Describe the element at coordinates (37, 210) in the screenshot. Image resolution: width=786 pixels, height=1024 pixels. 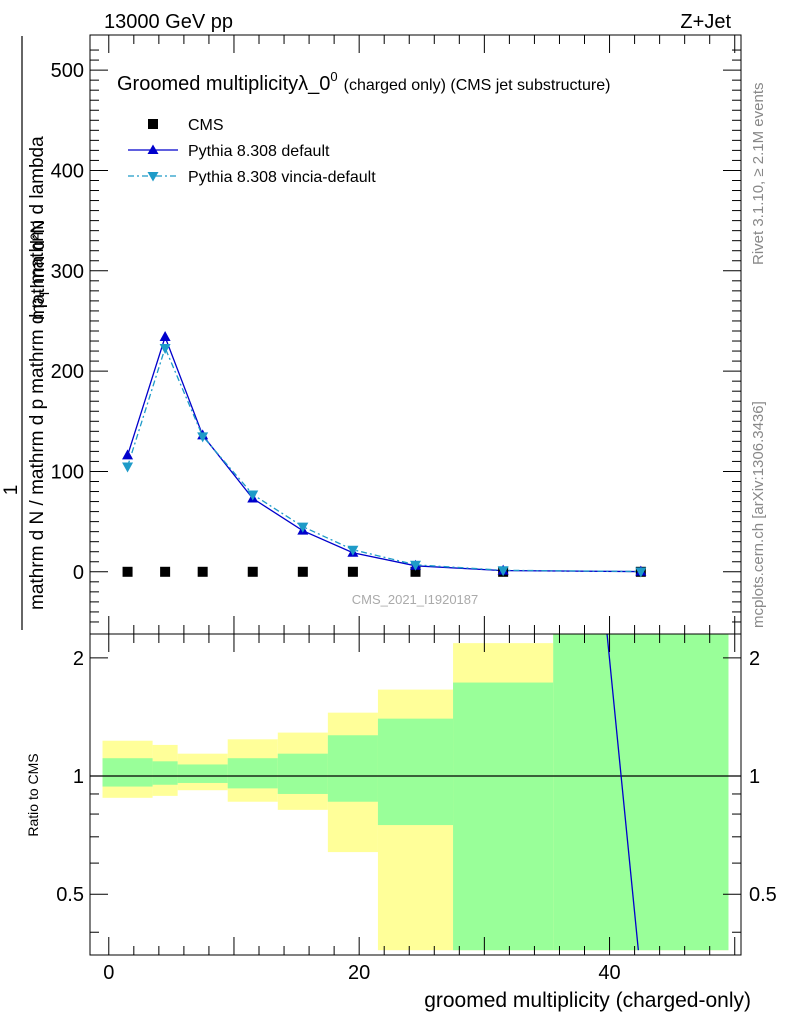
I see `ylabel-denominator-tail: mathrm d lambda` at that location.